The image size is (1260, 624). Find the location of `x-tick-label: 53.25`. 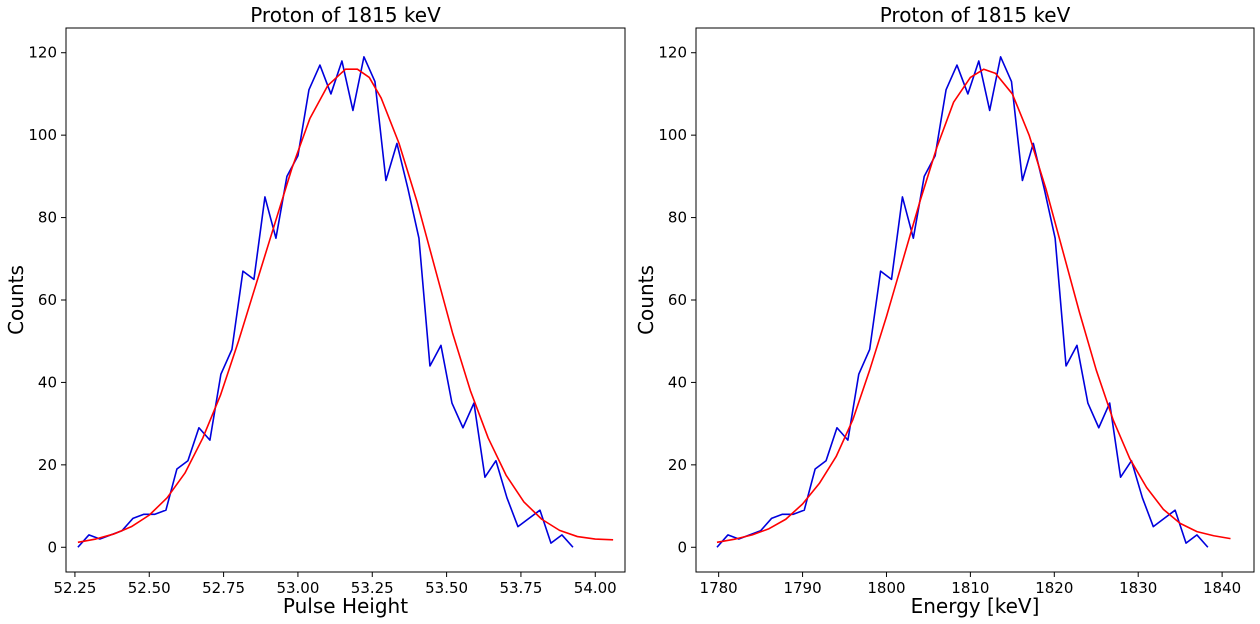

x-tick-label: 53.25 is located at coordinates (372, 588).